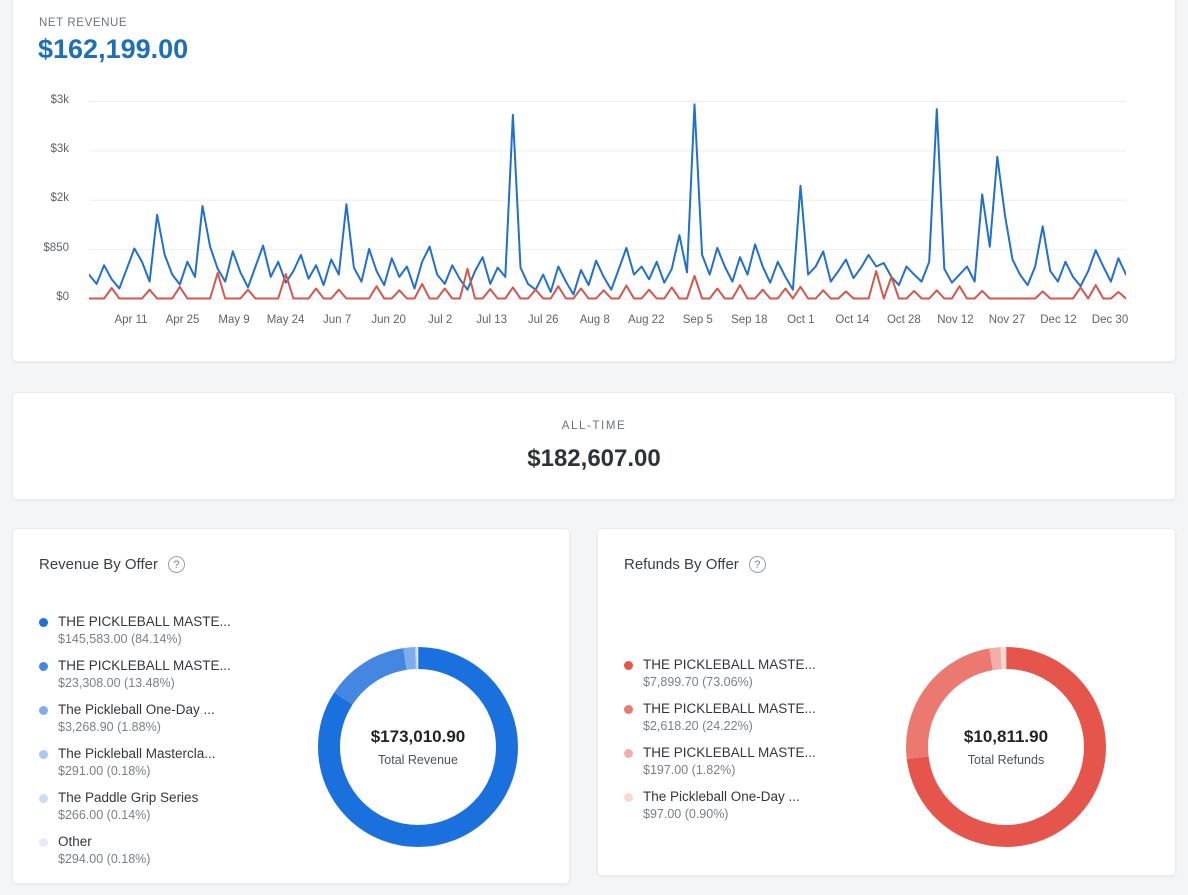 The height and width of the screenshot is (895, 1188). Describe the element at coordinates (594, 458) in the screenshot. I see `all-time-value: $182,607.00` at that location.